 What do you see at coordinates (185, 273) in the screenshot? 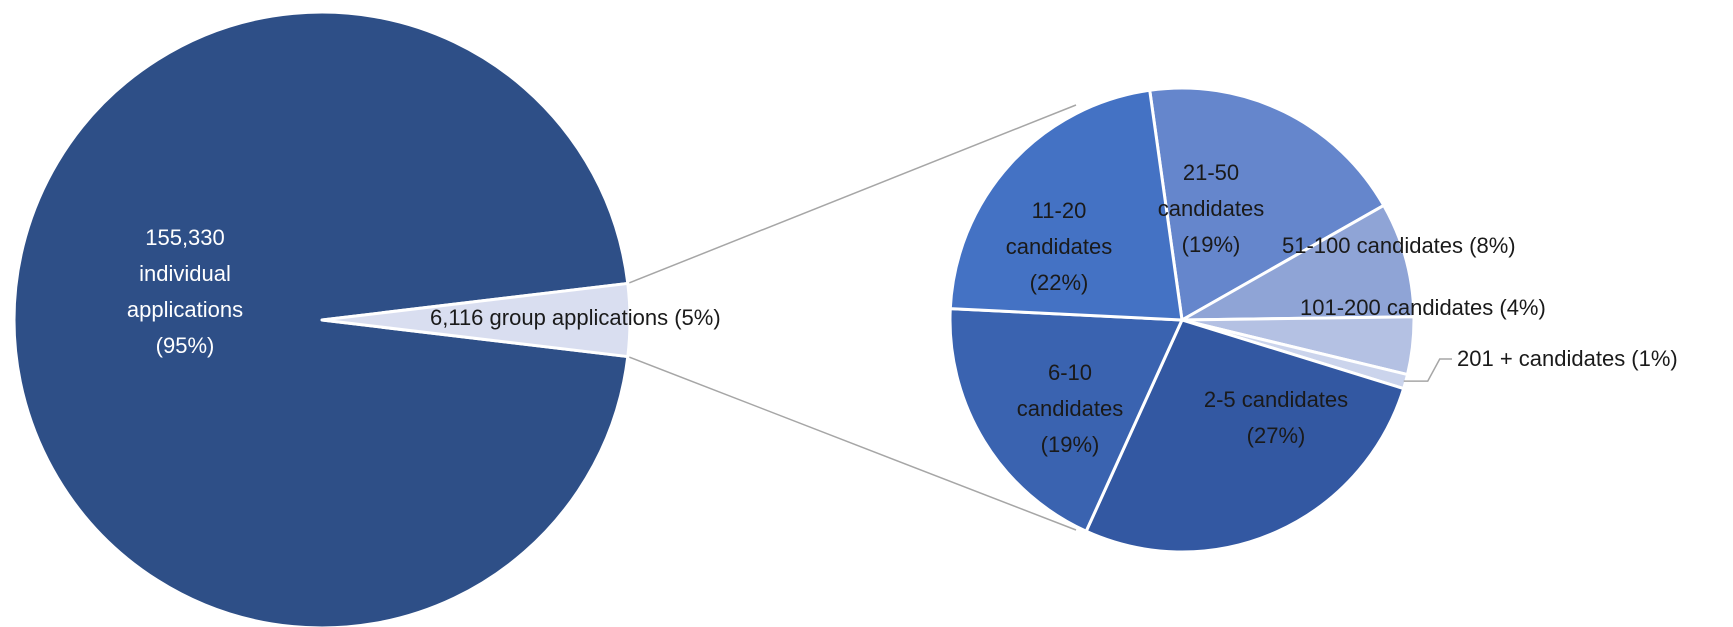
I see `data-label-line: individual` at bounding box center [185, 273].